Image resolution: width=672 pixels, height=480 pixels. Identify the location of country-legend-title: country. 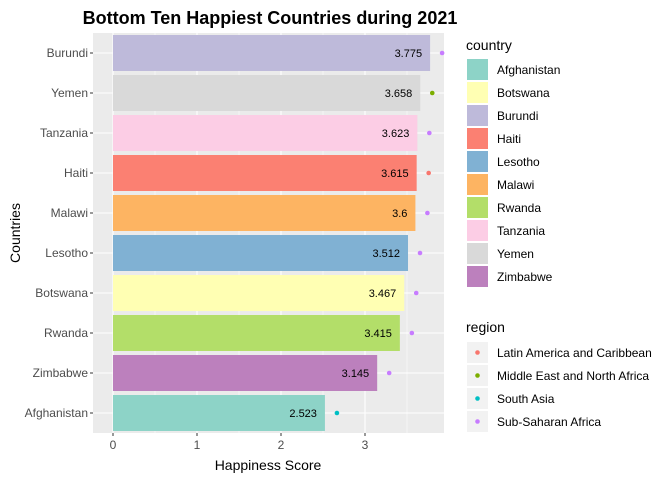
(489, 45).